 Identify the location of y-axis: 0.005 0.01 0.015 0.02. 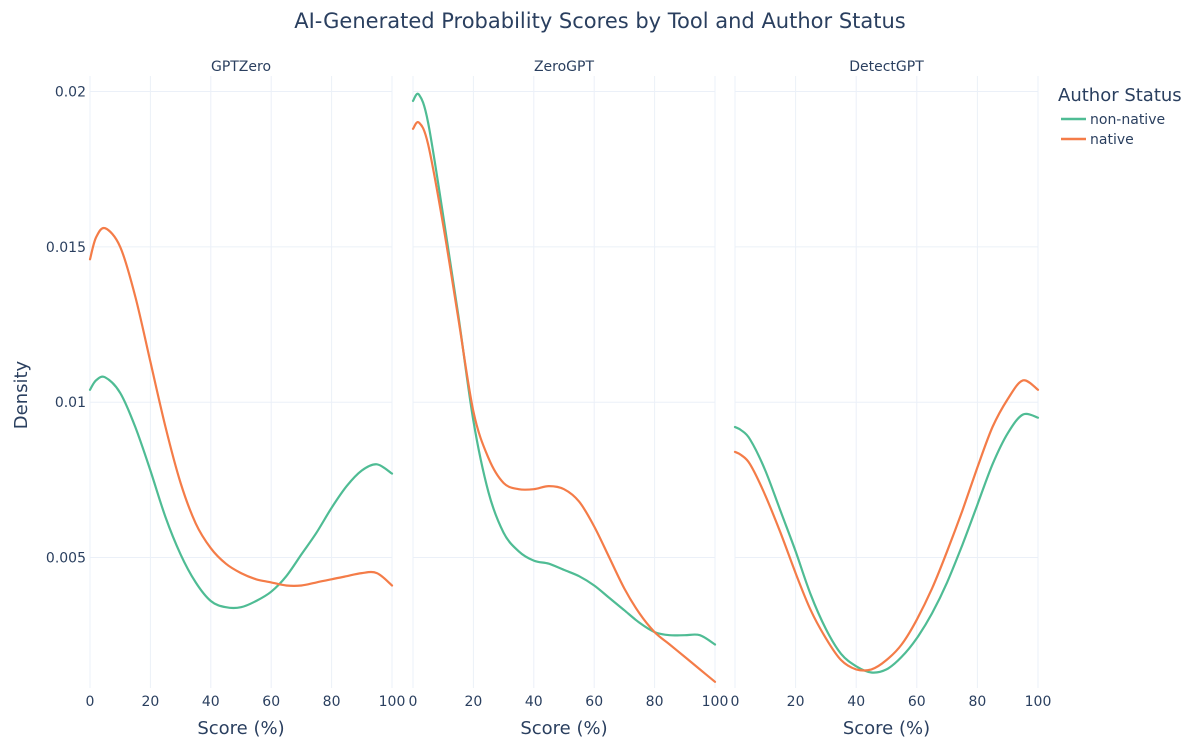
(66, 326).